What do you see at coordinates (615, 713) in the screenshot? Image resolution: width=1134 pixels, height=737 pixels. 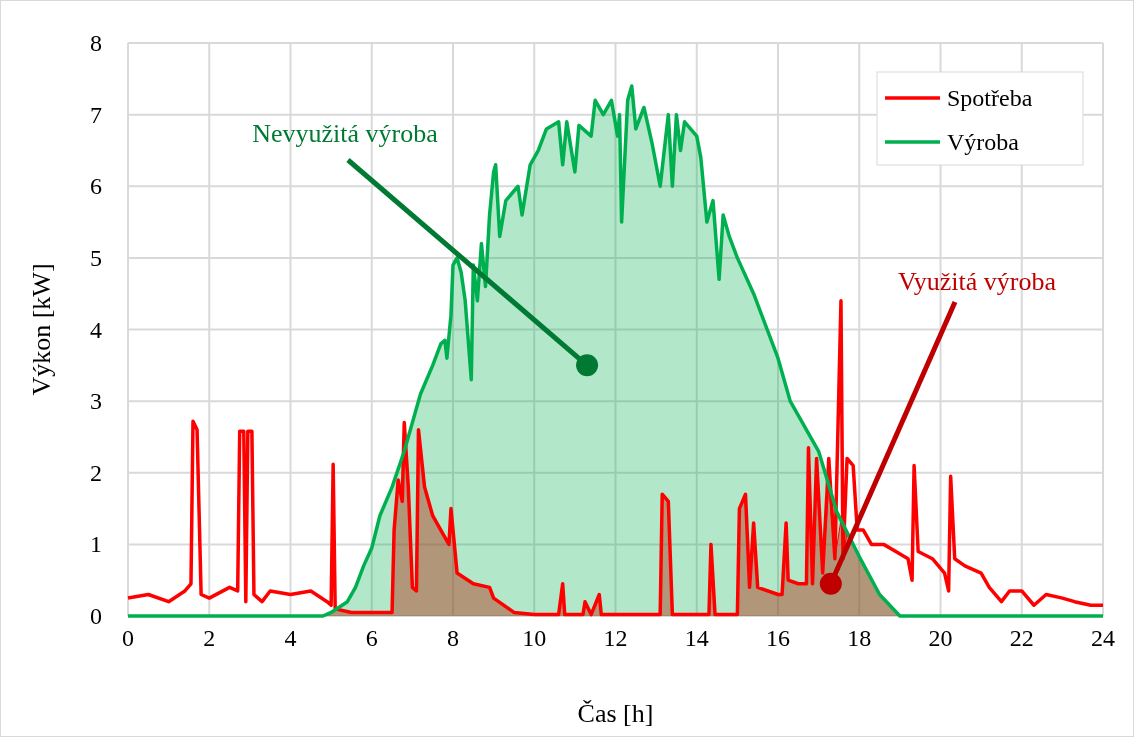 I see `x-axis-title: Čas [h]` at bounding box center [615, 713].